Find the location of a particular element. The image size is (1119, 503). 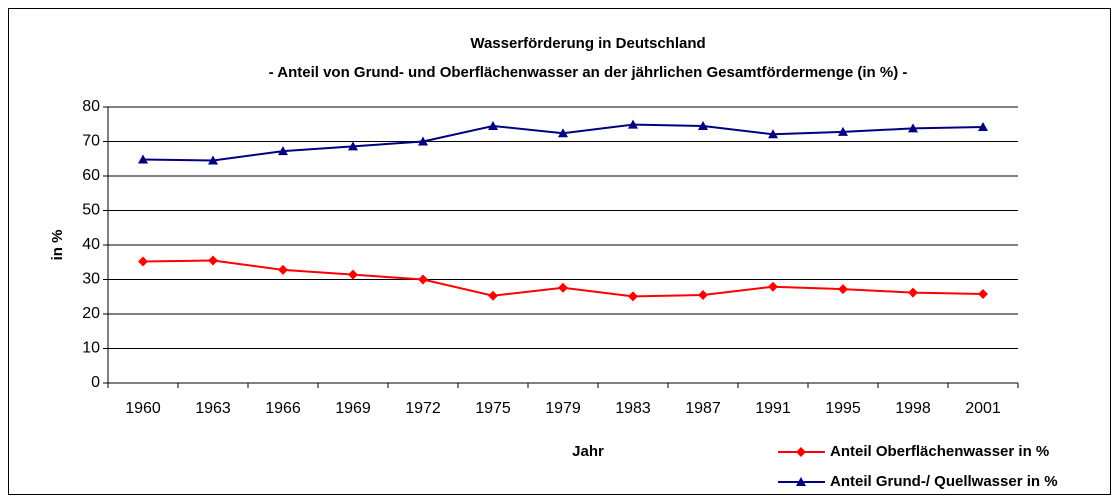

x-tick-label: 1975 is located at coordinates (493, 408).